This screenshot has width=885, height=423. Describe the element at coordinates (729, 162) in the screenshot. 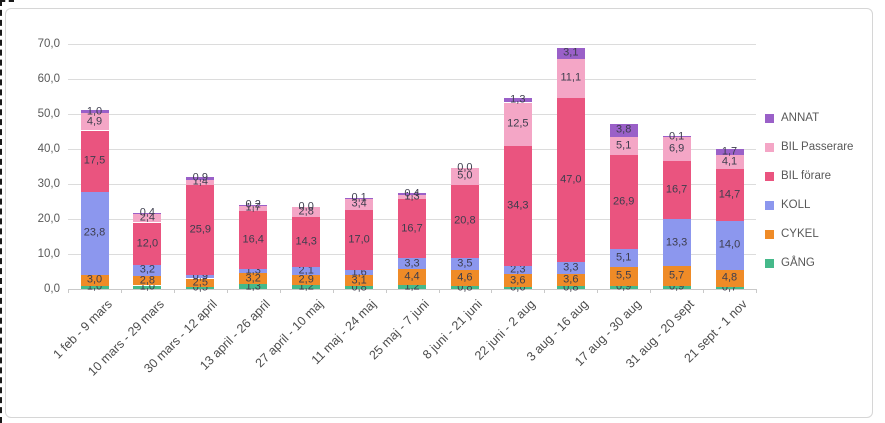

I see `bar-segment: 4,1` at that location.